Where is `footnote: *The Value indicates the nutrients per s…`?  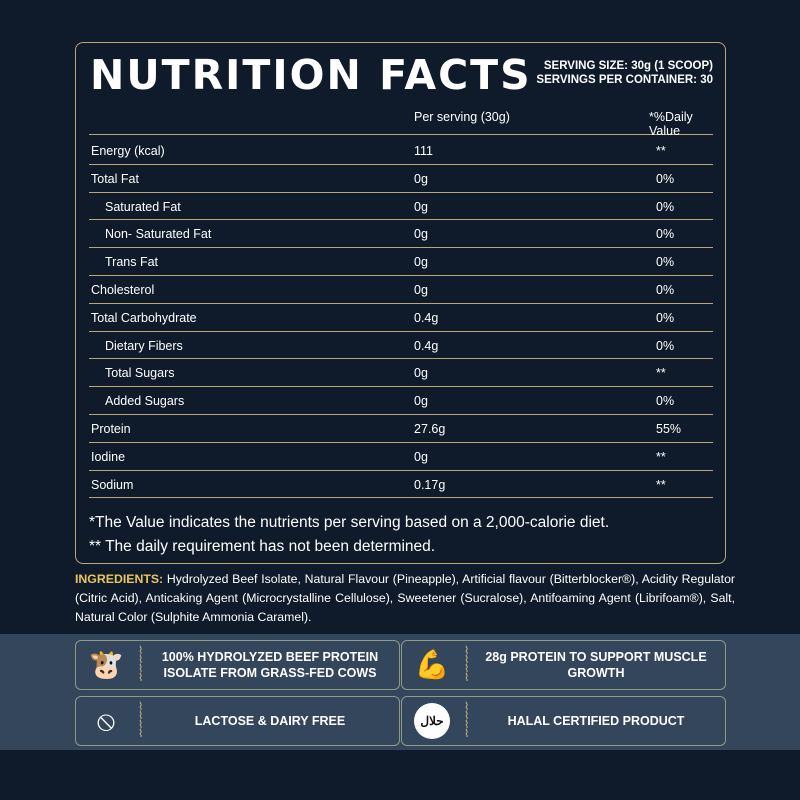 footnote: *The Value indicates the nutrients per s… is located at coordinates (349, 522).